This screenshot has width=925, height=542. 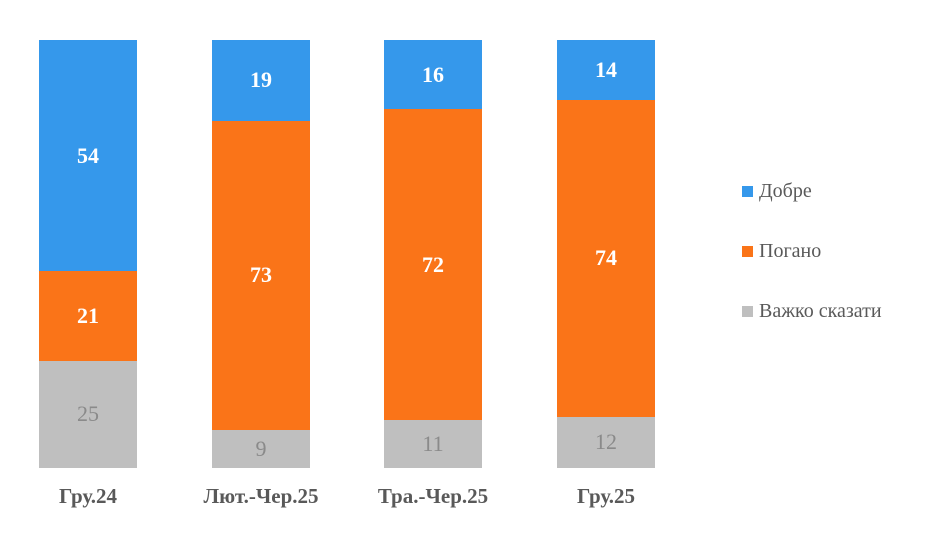 I want to click on bar-segment: 11, so click(x=433, y=444).